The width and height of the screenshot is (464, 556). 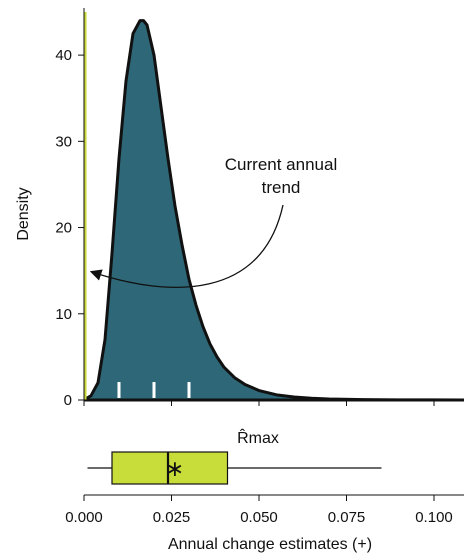 I want to click on x-tick-label: 0.075, so click(x=347, y=517).